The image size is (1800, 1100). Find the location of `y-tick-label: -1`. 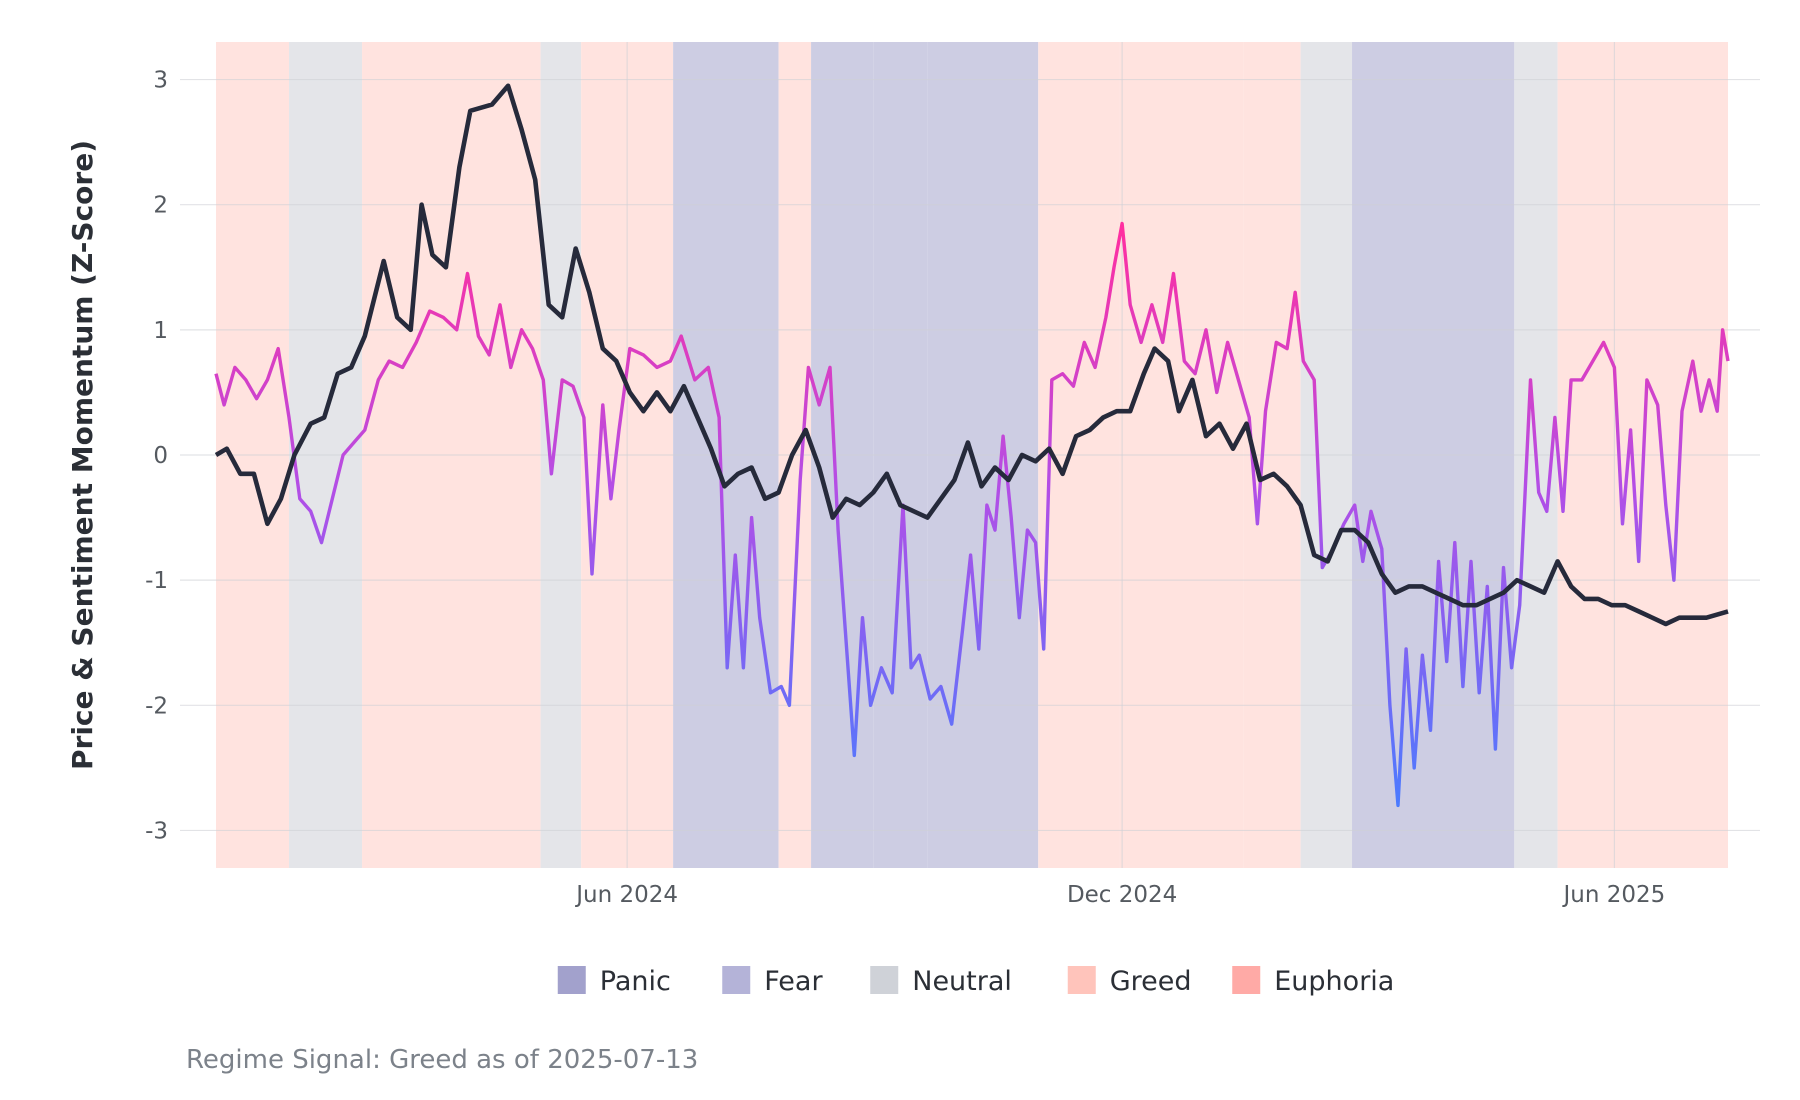

y-tick-label: -1 is located at coordinates (156, 581).